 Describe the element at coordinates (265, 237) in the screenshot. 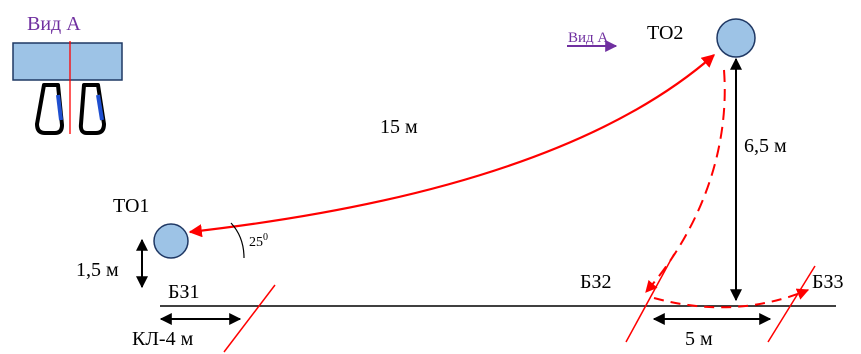

I see `angle-degree: 0` at that location.